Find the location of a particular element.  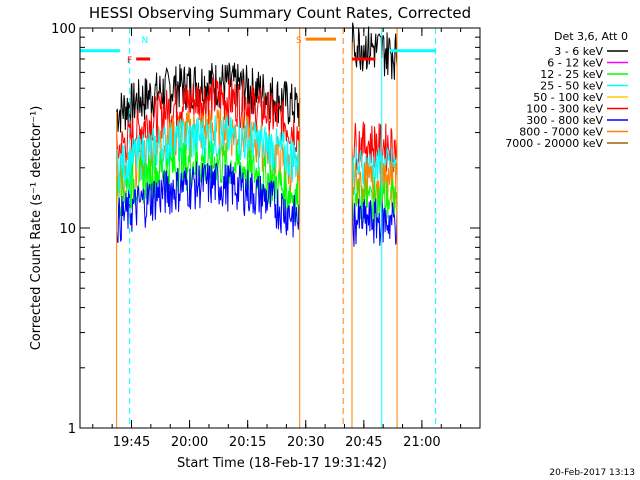

y-tick-label: 1 is located at coordinates (72, 429).